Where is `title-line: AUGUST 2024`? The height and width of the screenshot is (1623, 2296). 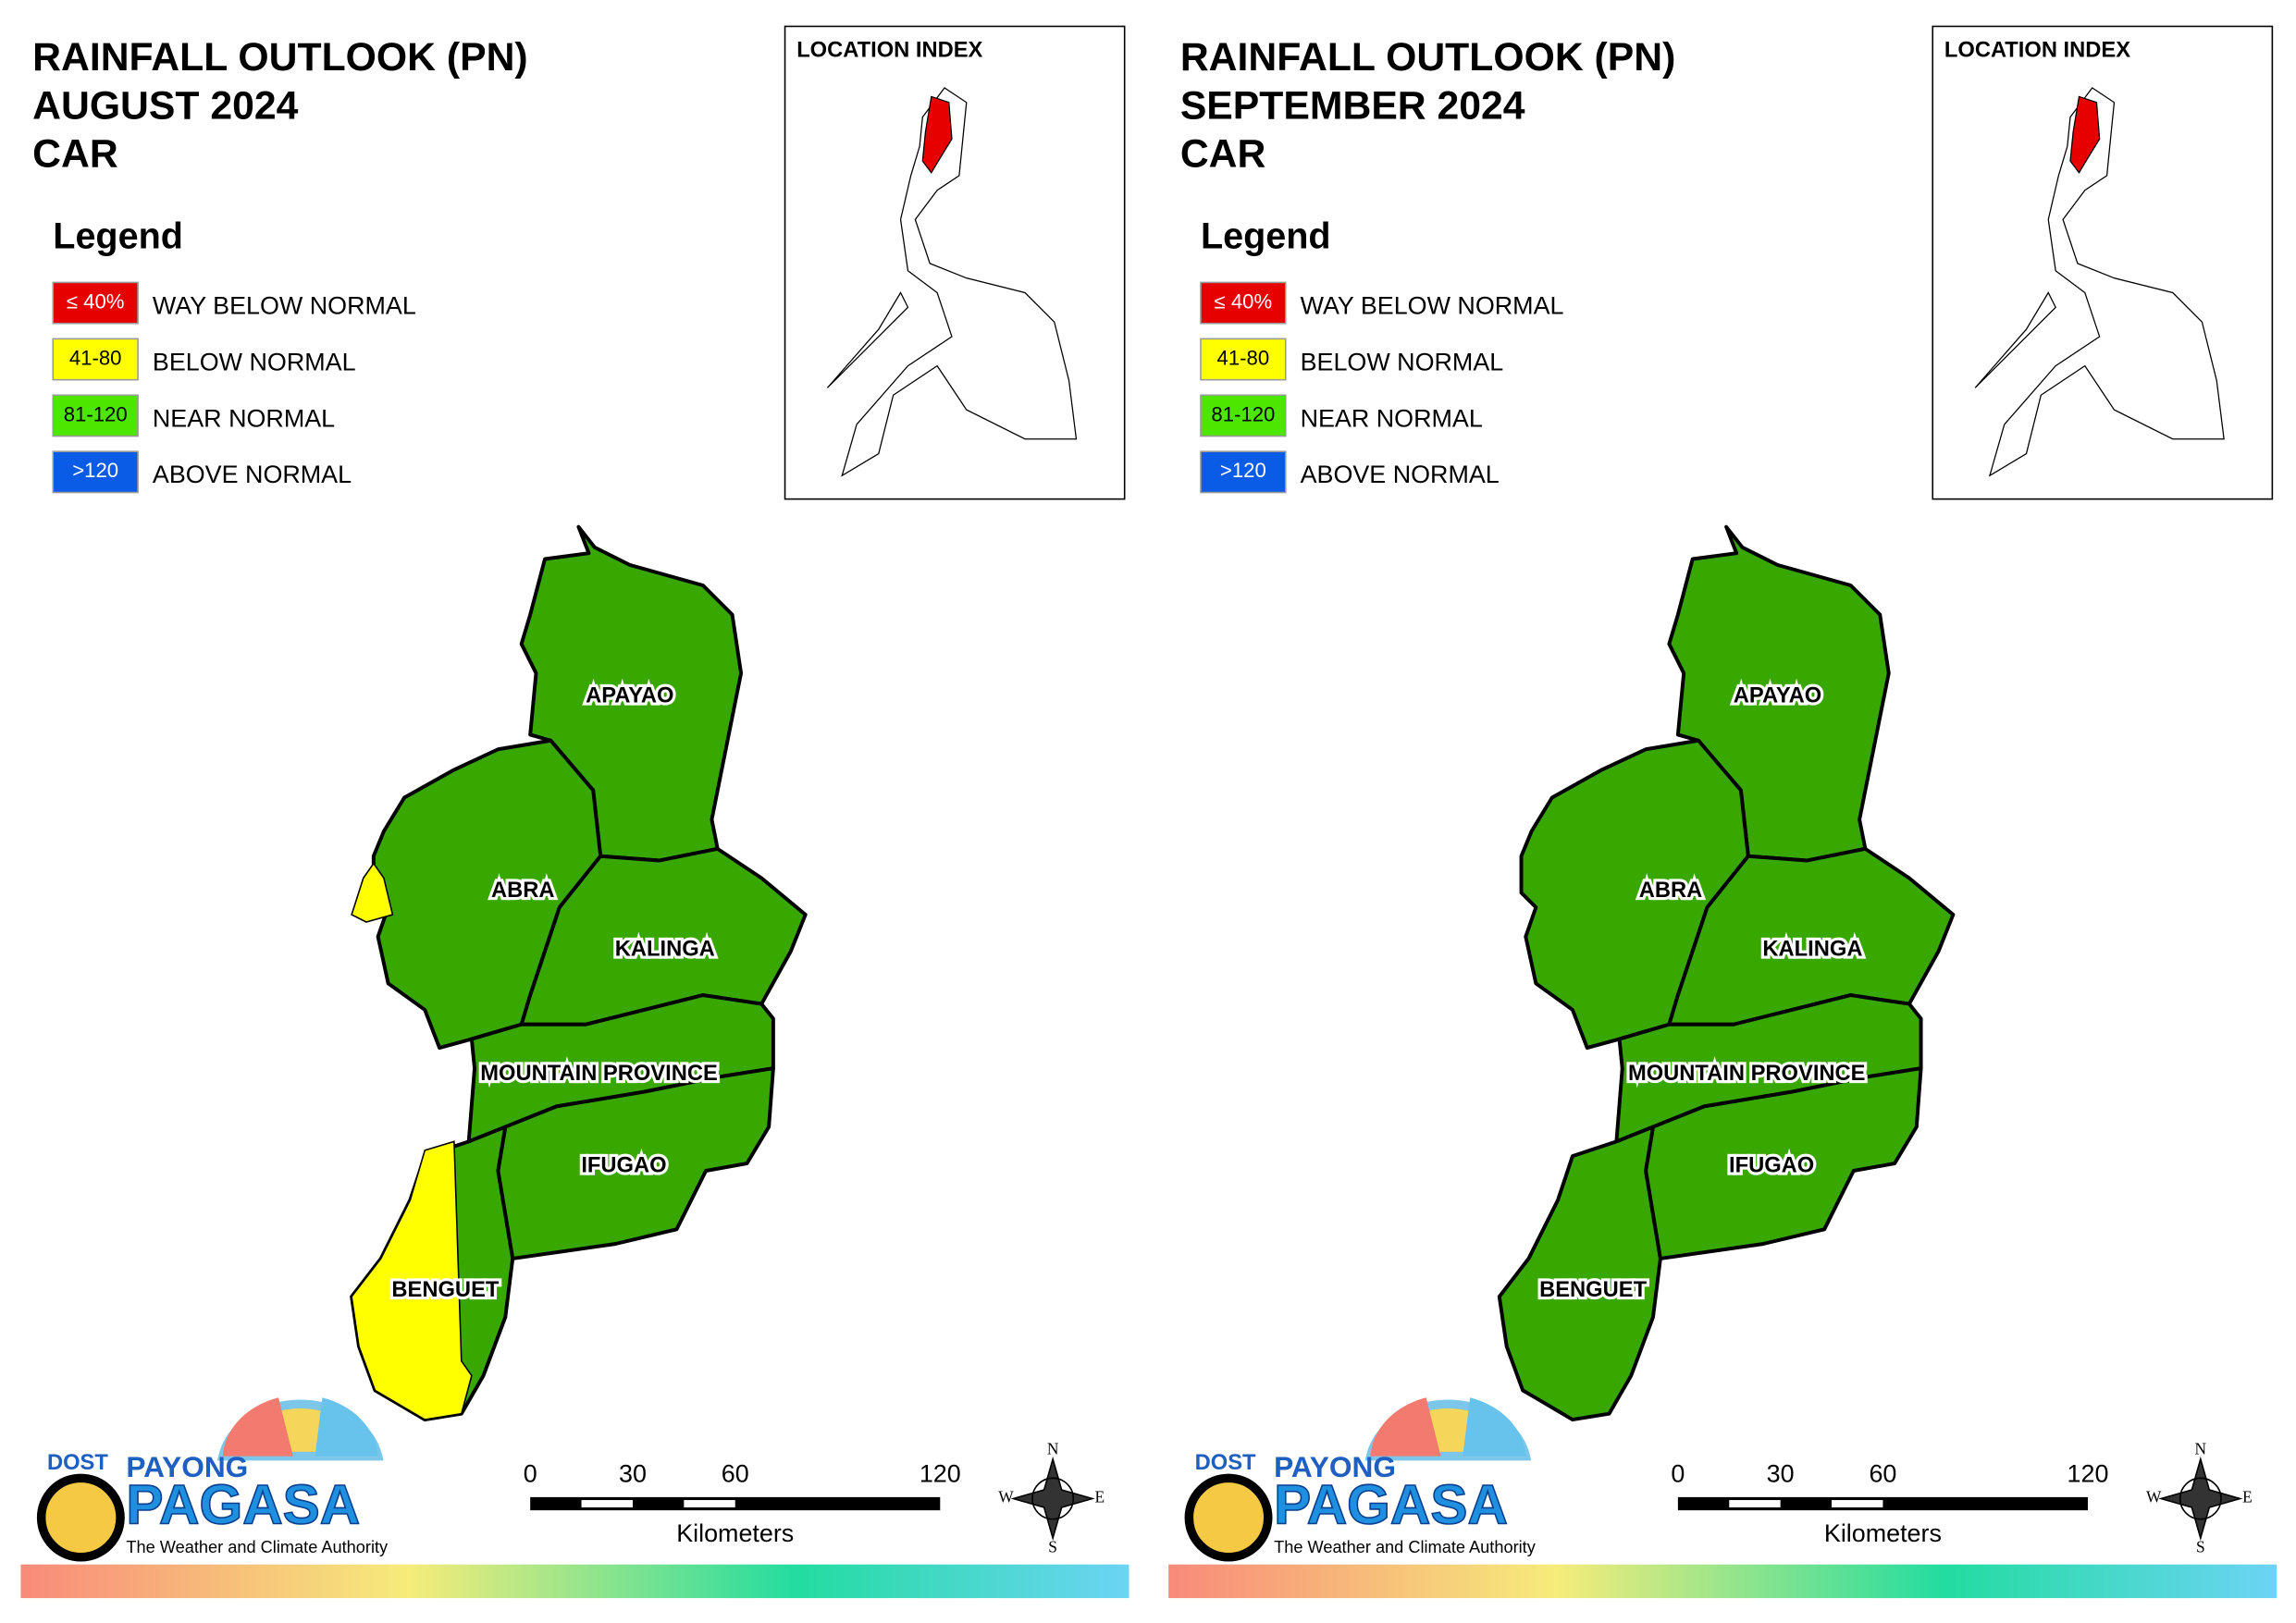 title-line: AUGUST 2024 is located at coordinates (165, 105).